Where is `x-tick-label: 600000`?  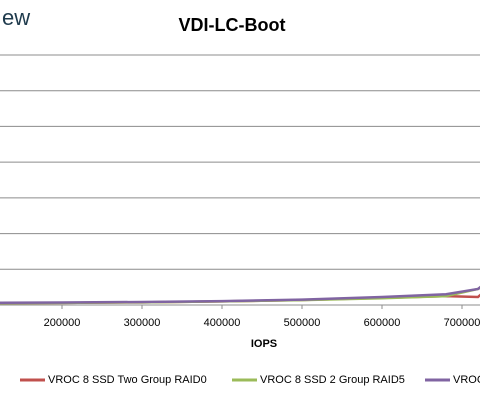
x-tick-label: 600000 is located at coordinates (382, 323).